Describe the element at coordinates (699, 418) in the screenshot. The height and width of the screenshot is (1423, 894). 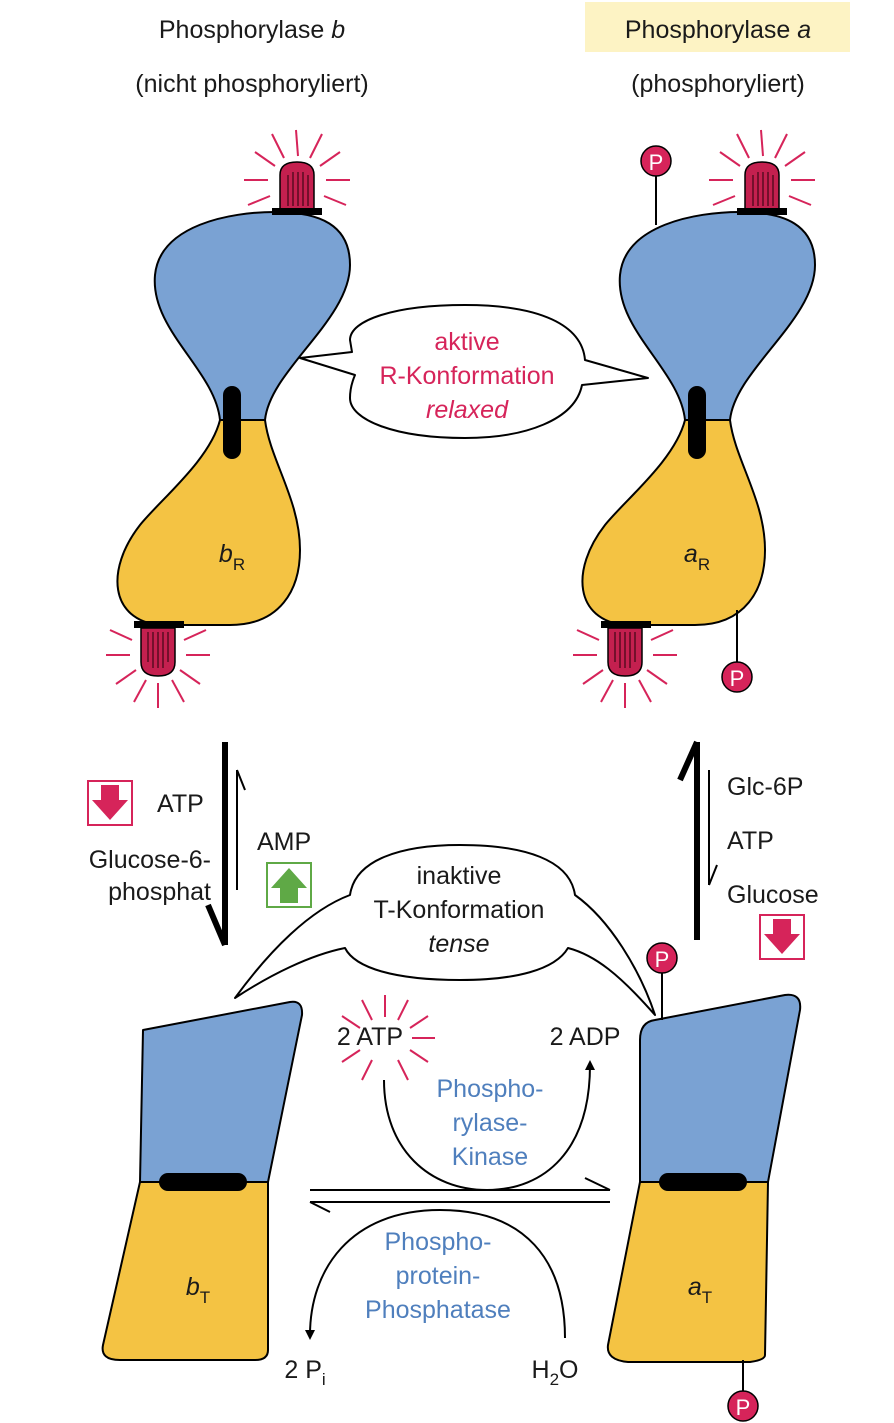
I see `enzyme-aR: aR` at that location.